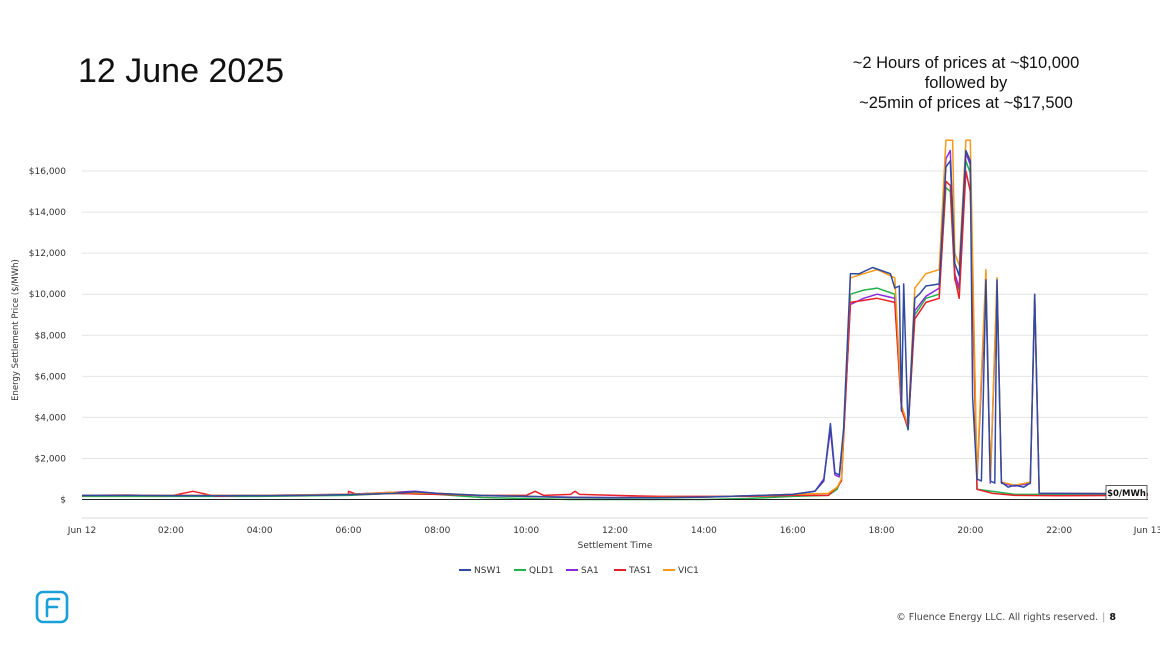  I want to click on end-value-label: $0/MWh, so click(1126, 494).